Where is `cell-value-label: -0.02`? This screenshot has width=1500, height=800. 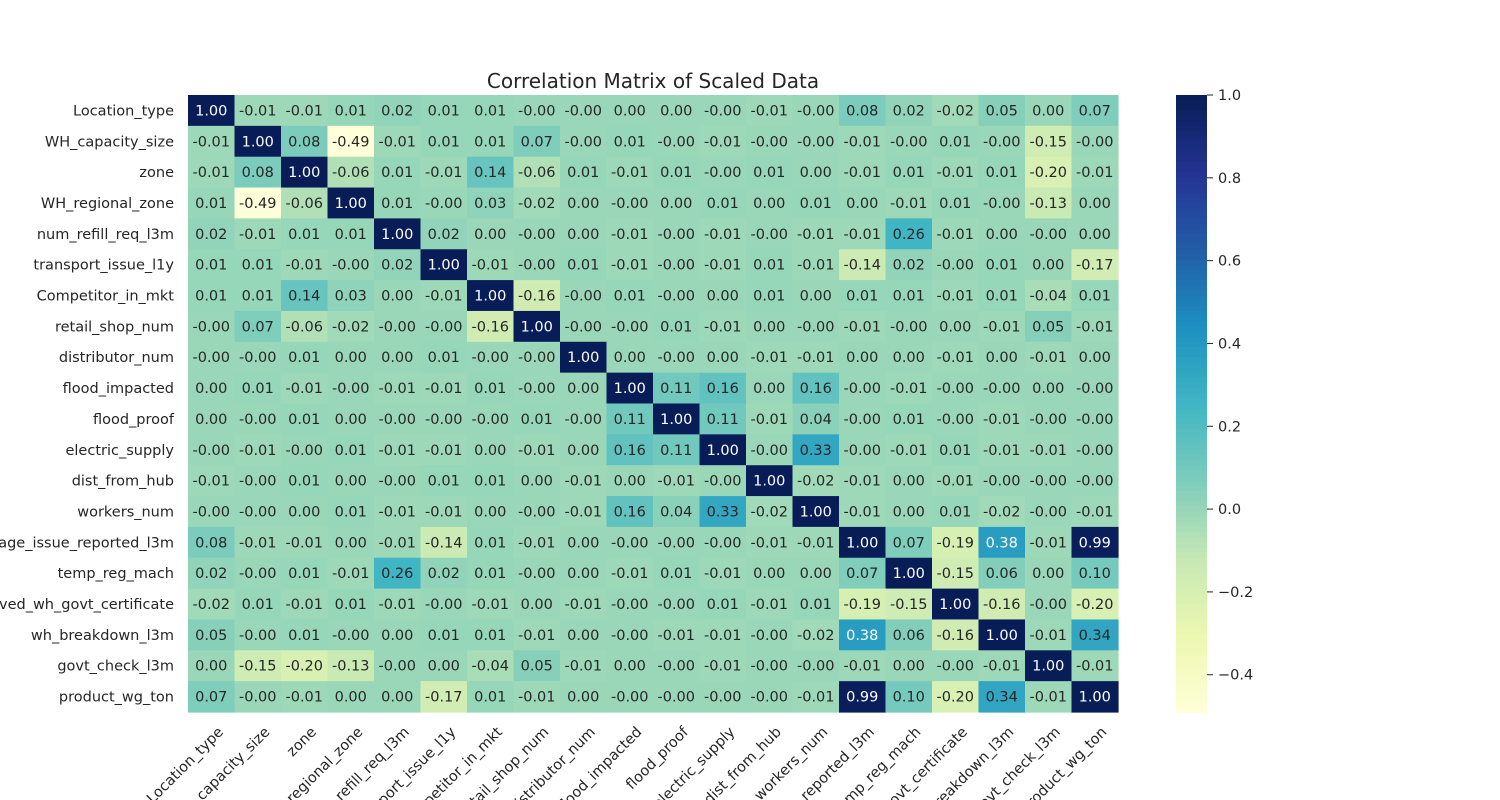
cell-value-label: -0.02 is located at coordinates (537, 204).